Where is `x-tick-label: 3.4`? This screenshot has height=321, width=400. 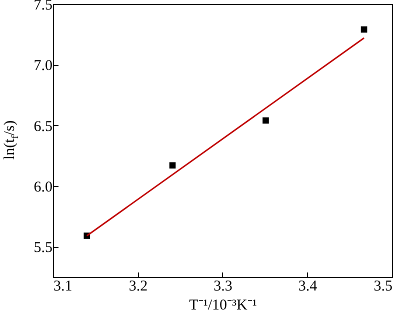 x-tick-label: 3.4 is located at coordinates (308, 286).